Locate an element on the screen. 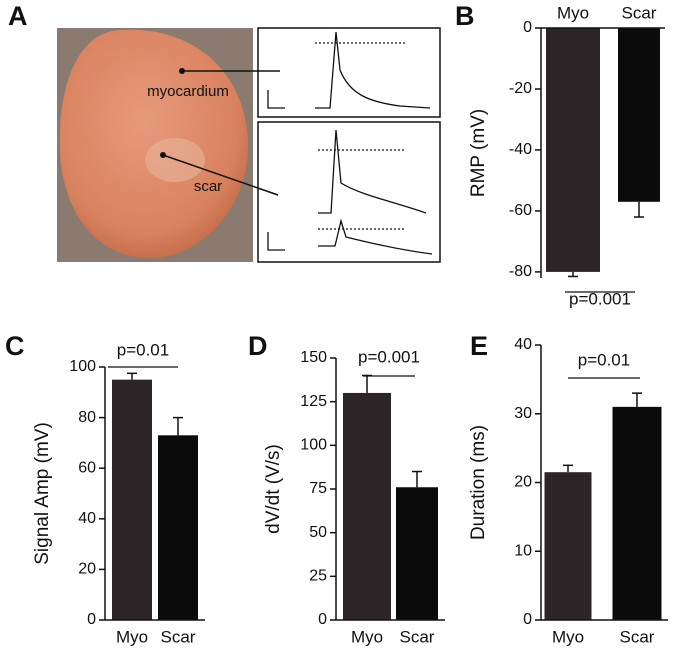  y-tick-label: 150 is located at coordinates (313, 357).